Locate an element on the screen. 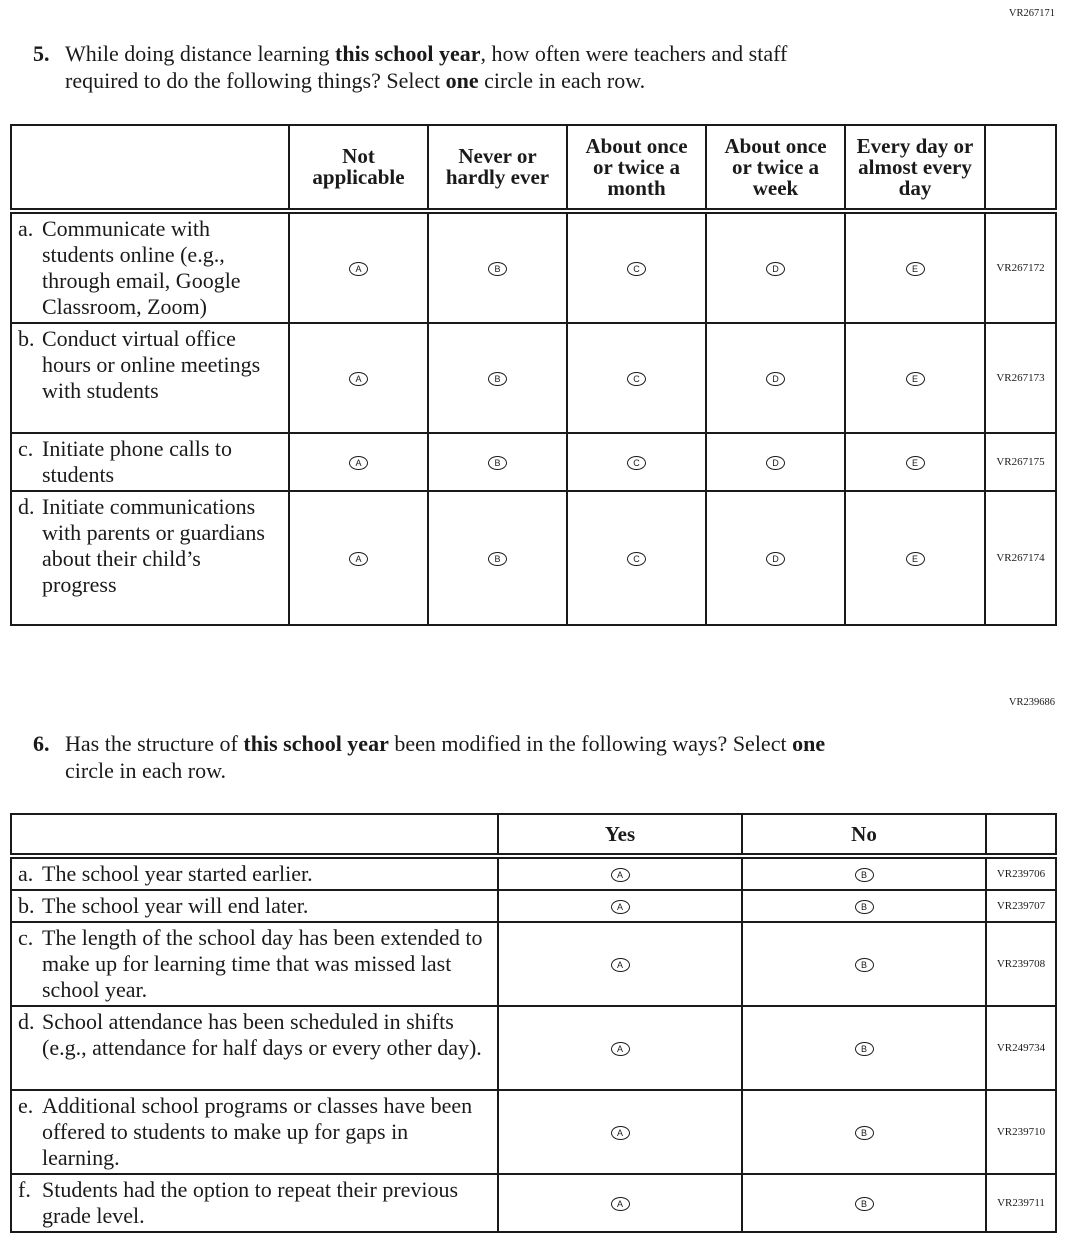 The height and width of the screenshot is (1238, 1065). column-header: About once or twice a week is located at coordinates (775, 169).